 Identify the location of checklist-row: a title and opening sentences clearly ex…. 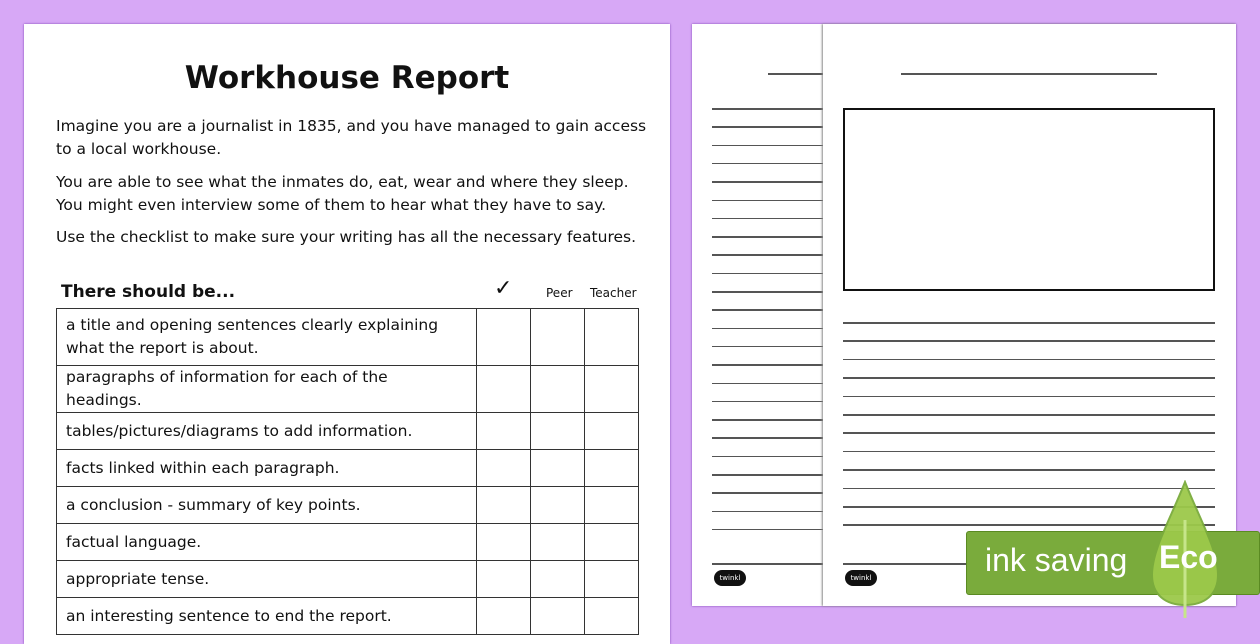
(347, 337).